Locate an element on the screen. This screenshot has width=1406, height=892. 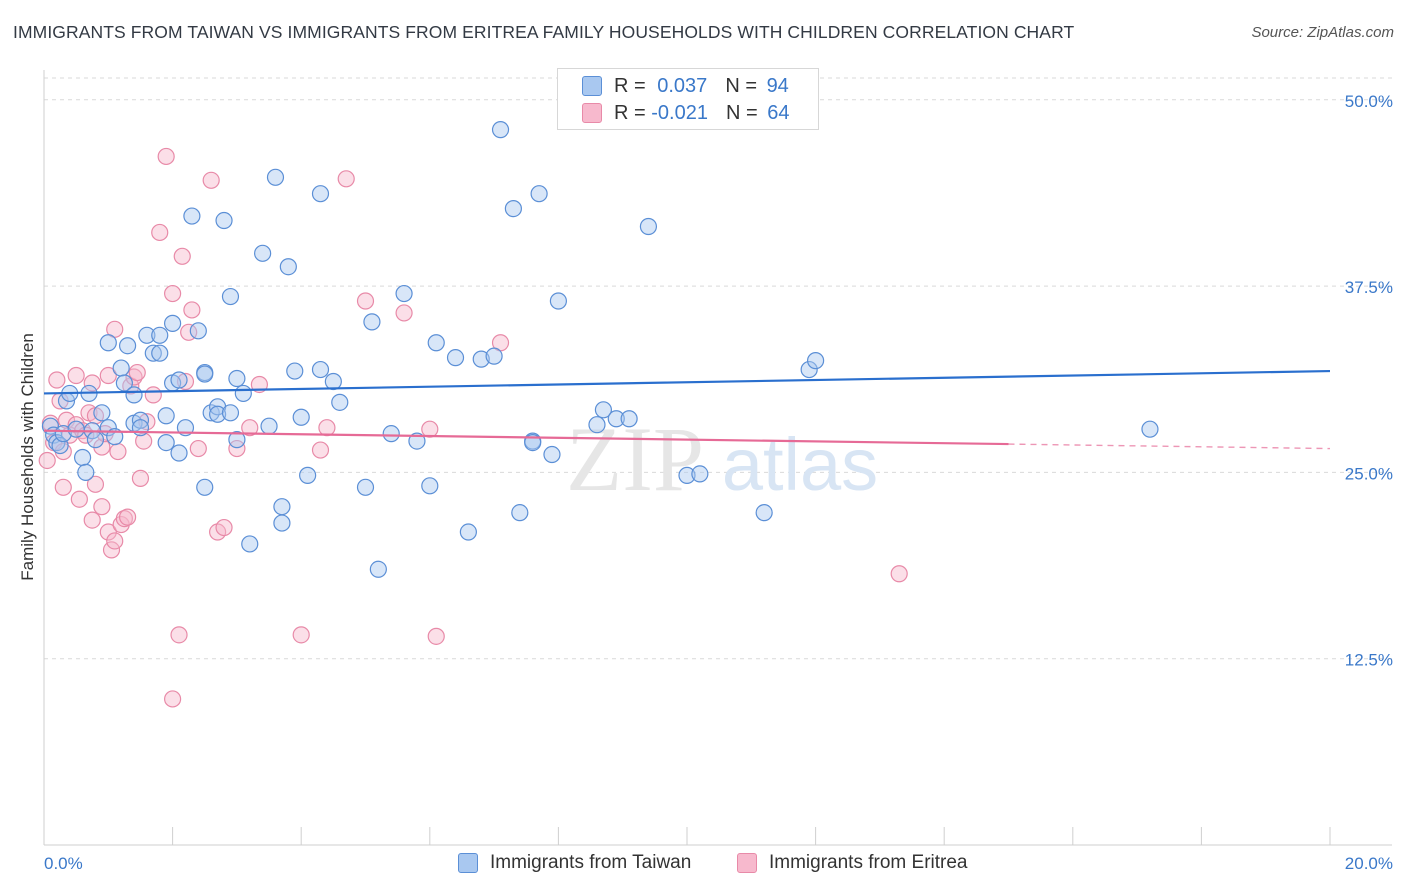
legend-r-value-taiwan: 0.037 is located at coordinates (682, 85).